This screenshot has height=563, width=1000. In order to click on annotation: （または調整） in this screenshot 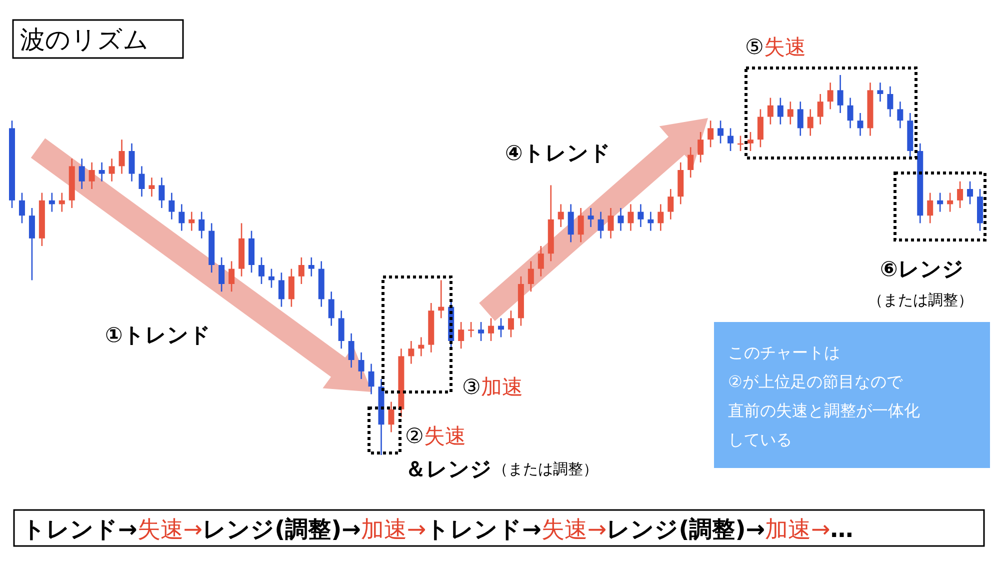, I will do `click(920, 300)`.